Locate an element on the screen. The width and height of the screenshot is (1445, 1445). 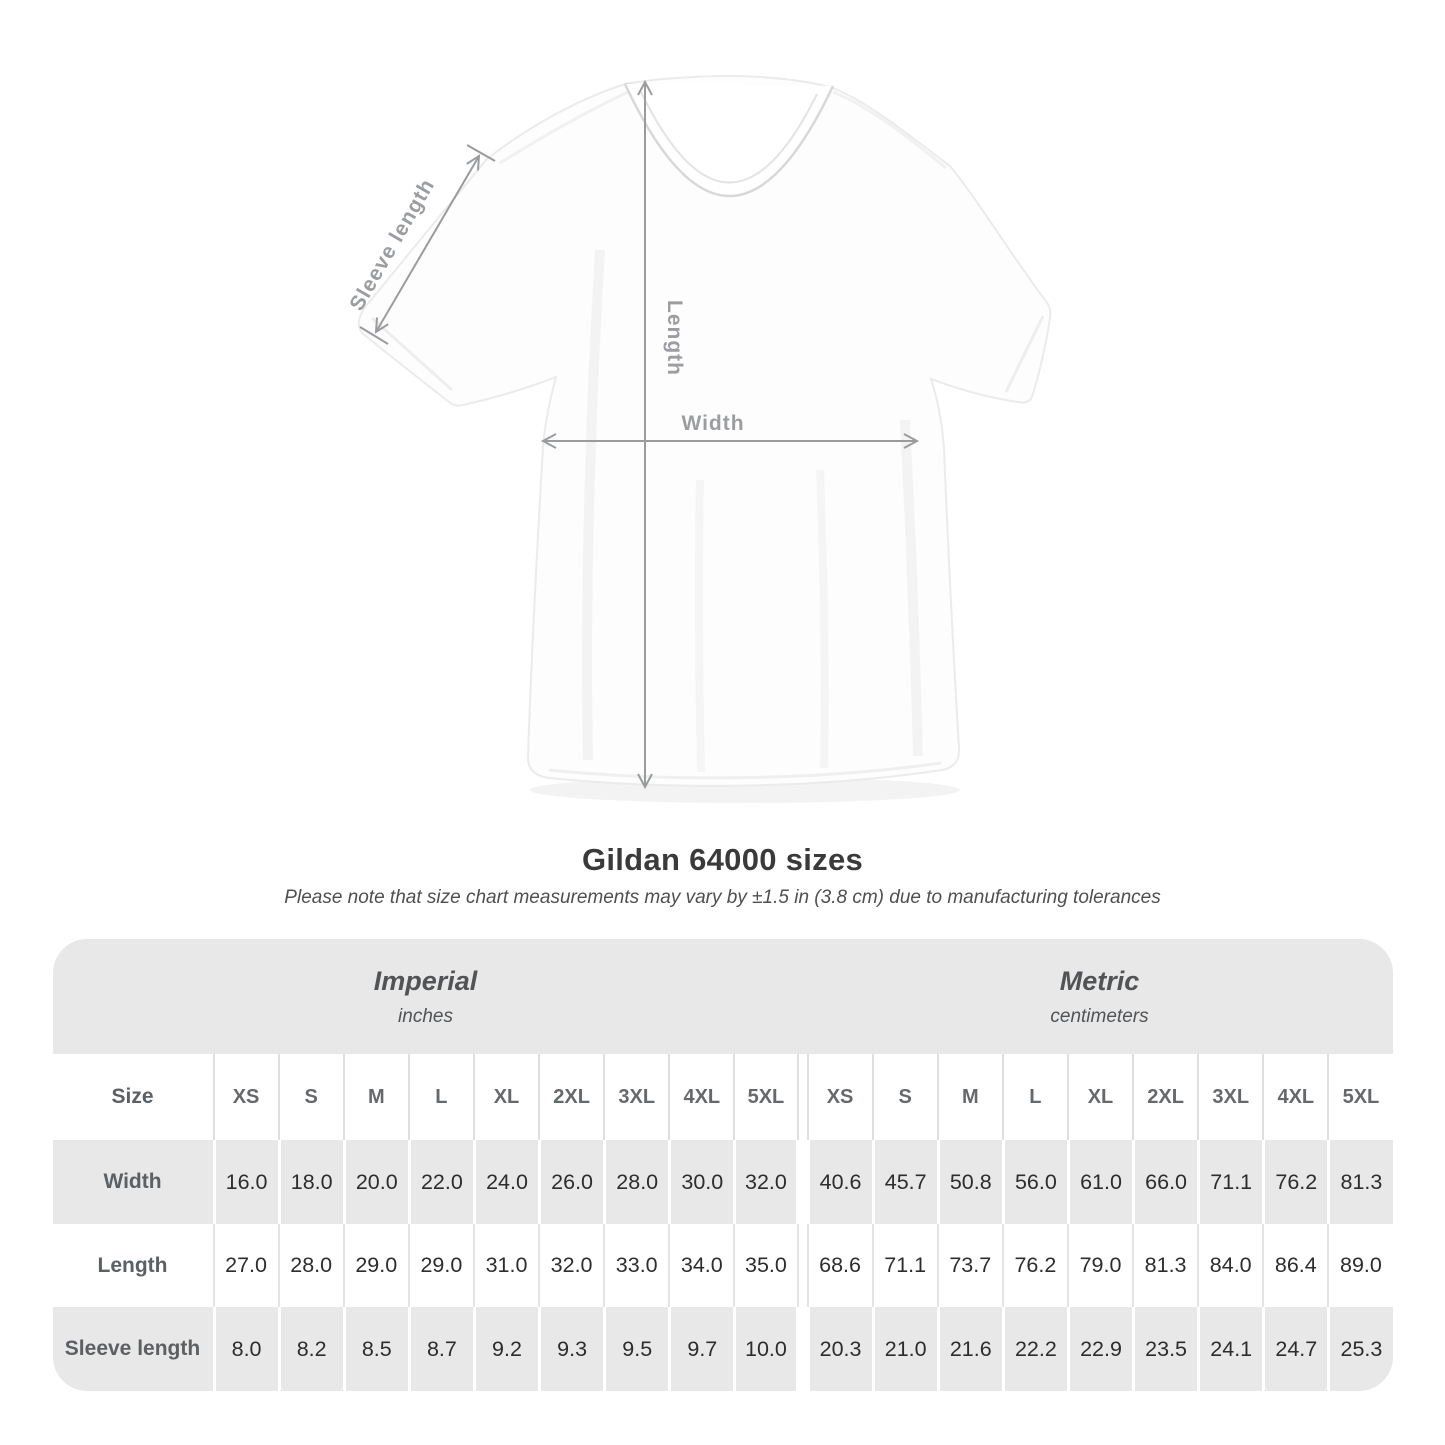
size-col-header-metric: XS is located at coordinates (839, 1097).